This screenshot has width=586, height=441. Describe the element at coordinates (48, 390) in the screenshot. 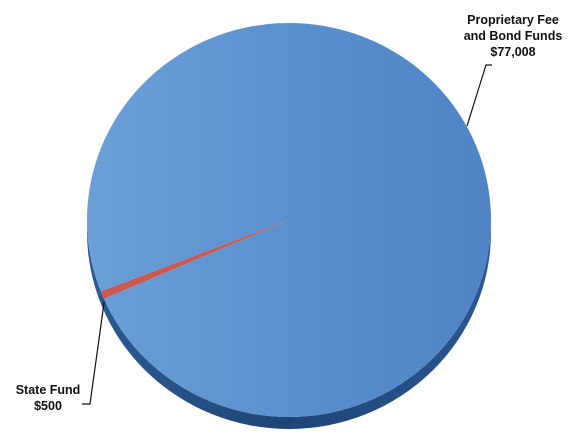

I see `slice-label-line-1: State Fund` at that location.